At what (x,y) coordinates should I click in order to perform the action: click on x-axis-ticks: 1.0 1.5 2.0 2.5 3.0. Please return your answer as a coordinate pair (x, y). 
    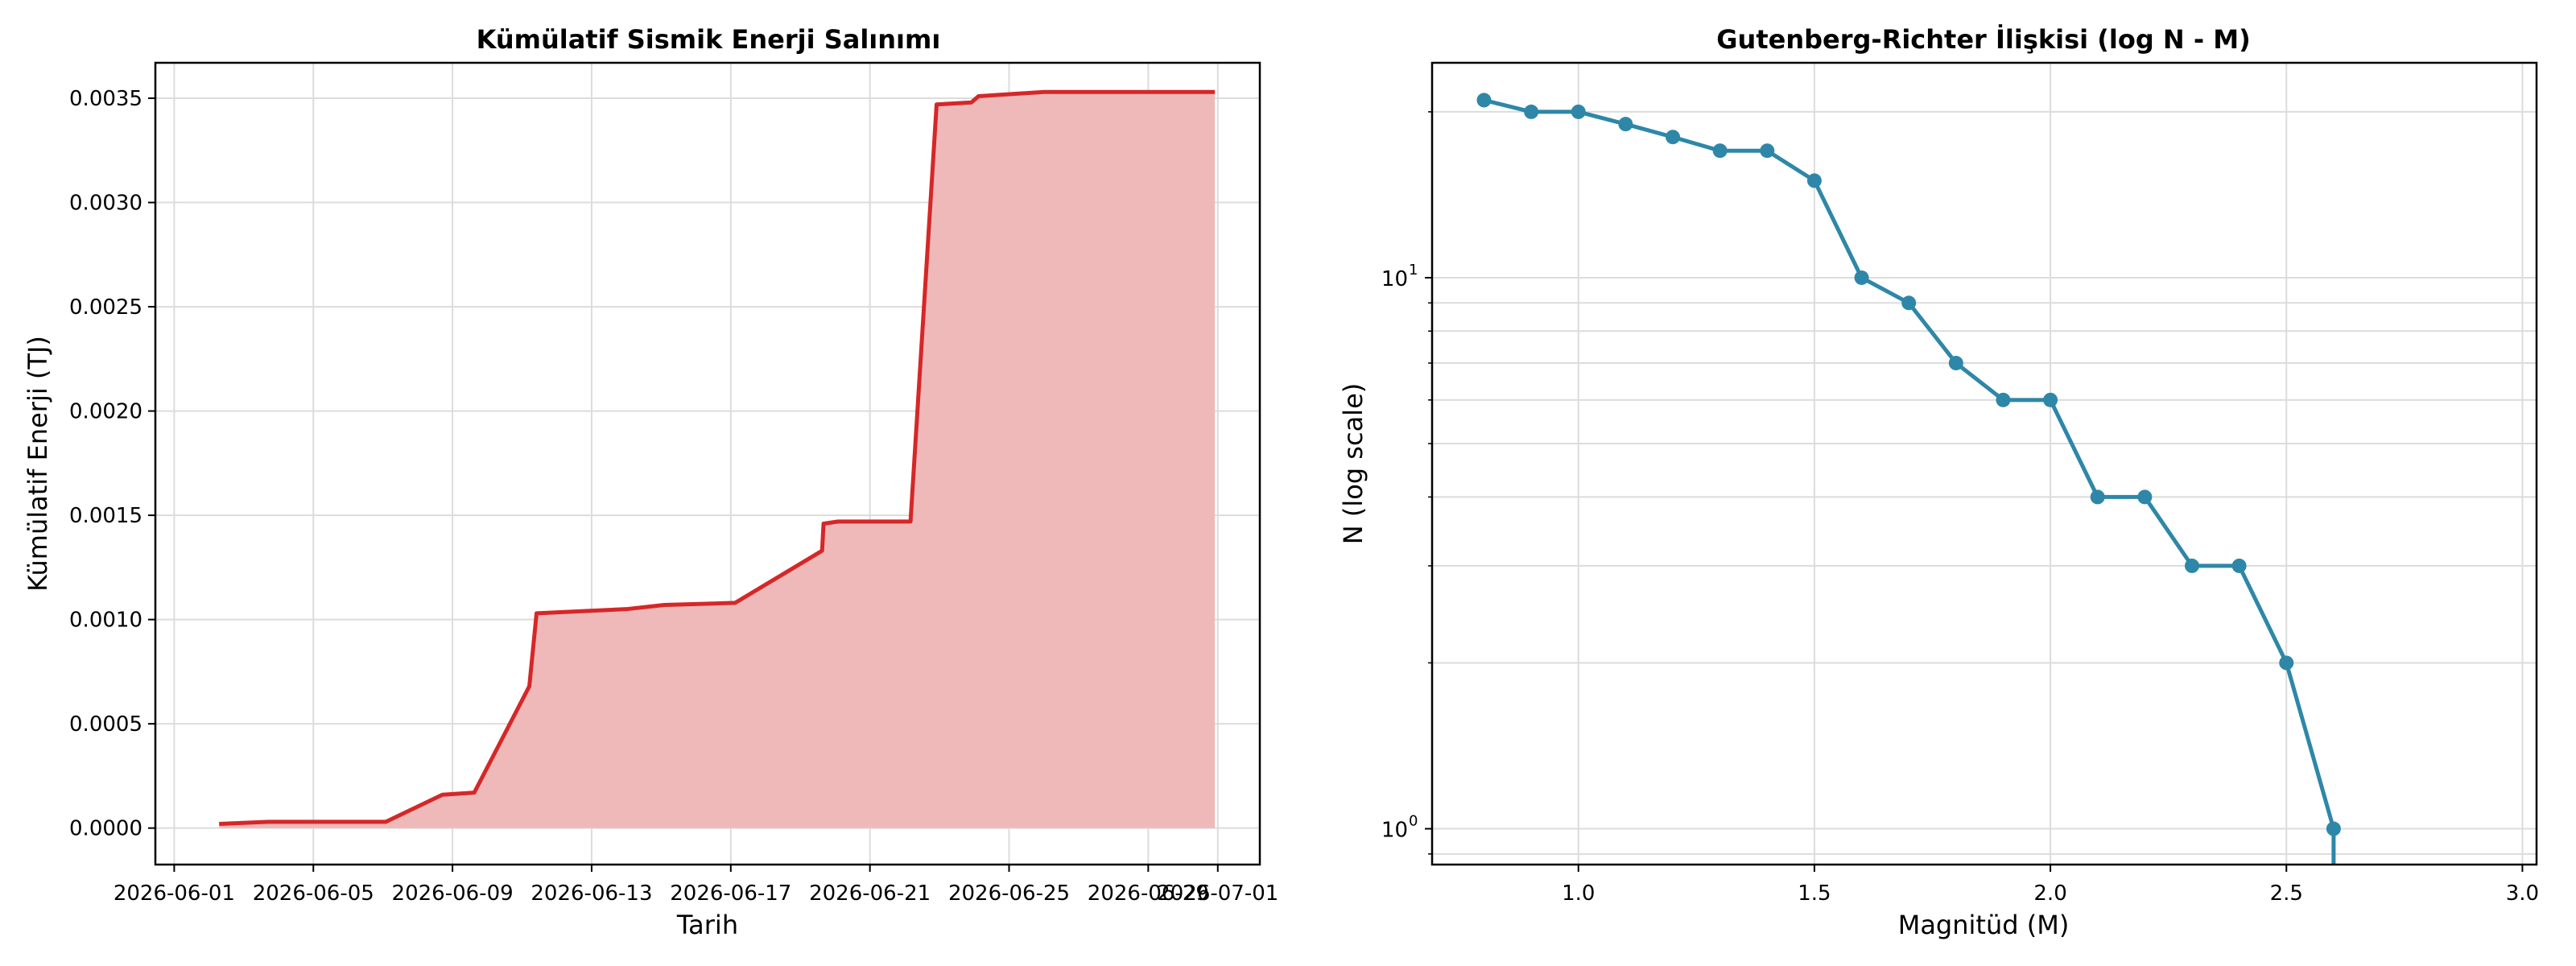
    Looking at the image, I should click on (2050, 885).